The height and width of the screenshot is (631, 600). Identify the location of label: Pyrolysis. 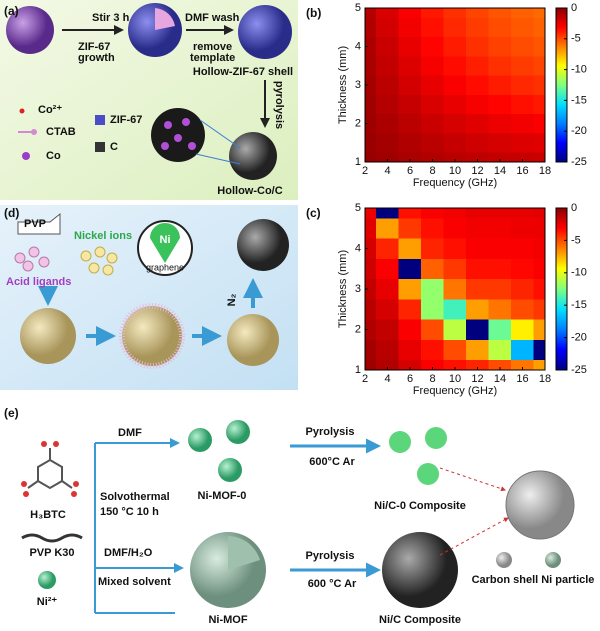
(330, 432).